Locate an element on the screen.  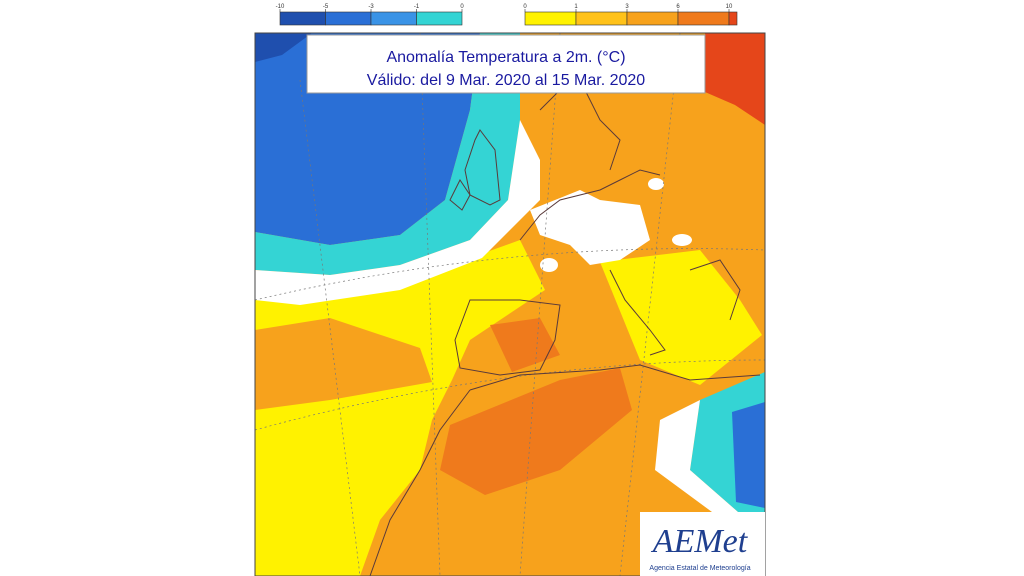
region-cold is located at coordinates (748, 455).